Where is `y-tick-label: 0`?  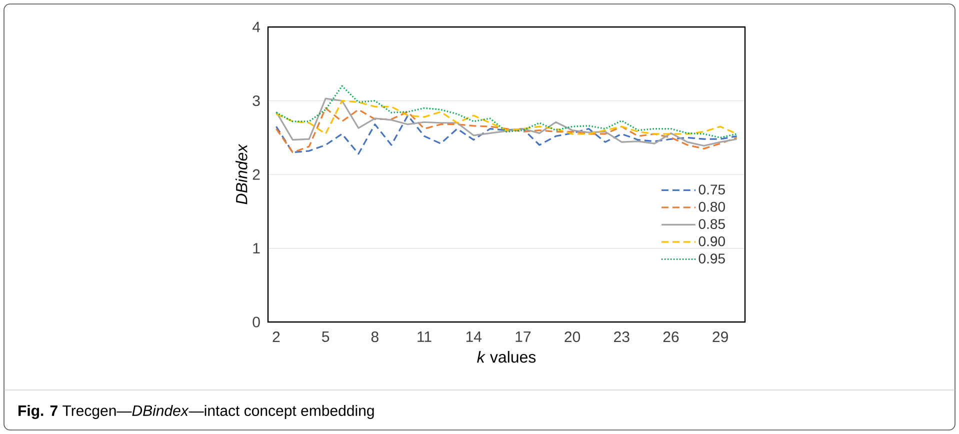
y-tick-label: 0 is located at coordinates (256, 322).